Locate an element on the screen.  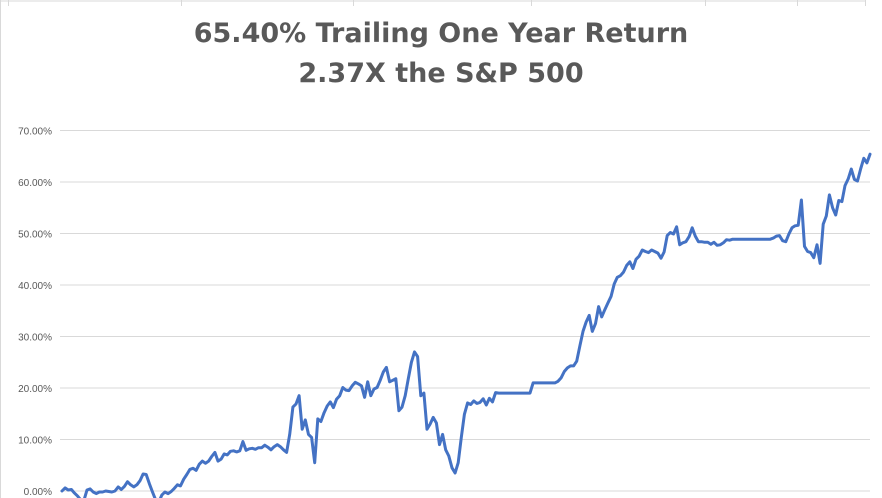
y-tick-label: 40.00% is located at coordinates (35, 286).